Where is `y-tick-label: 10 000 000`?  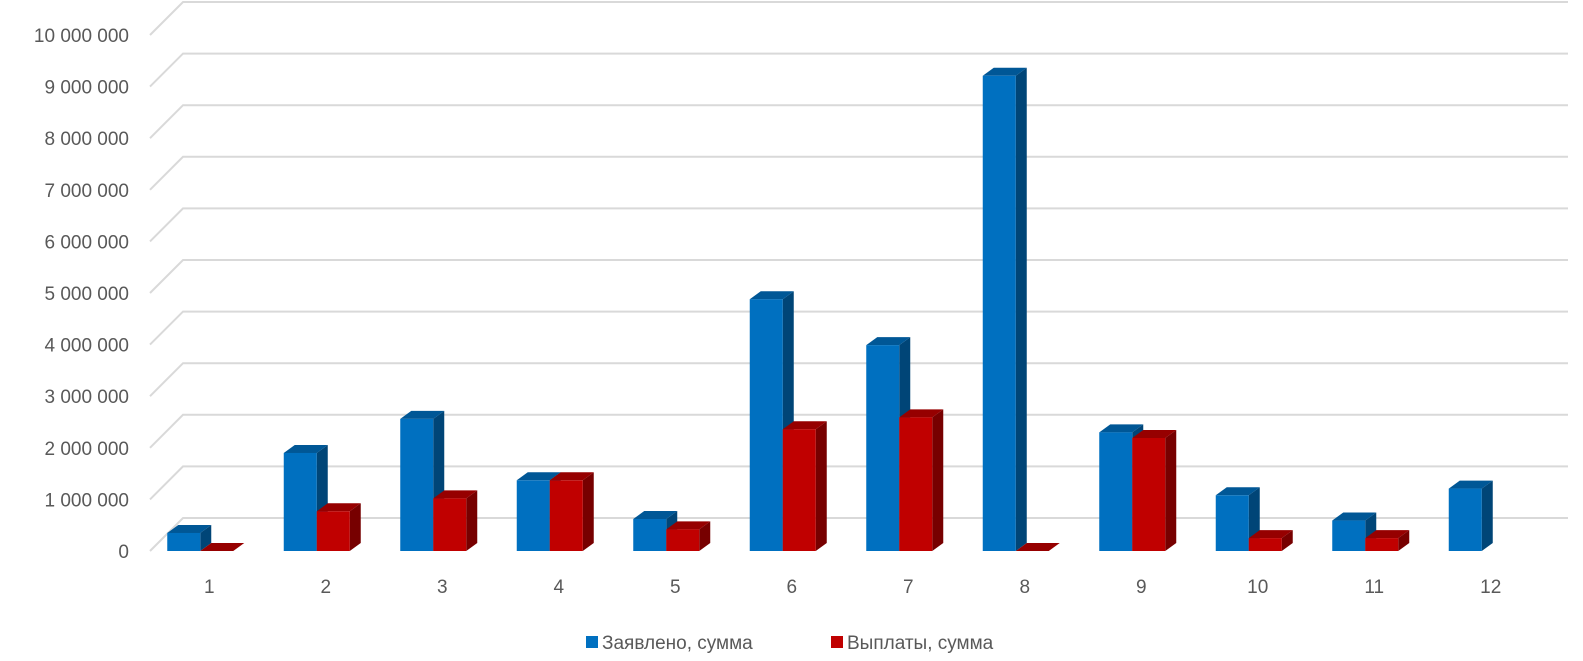 y-tick-label: 10 000 000 is located at coordinates (81, 36).